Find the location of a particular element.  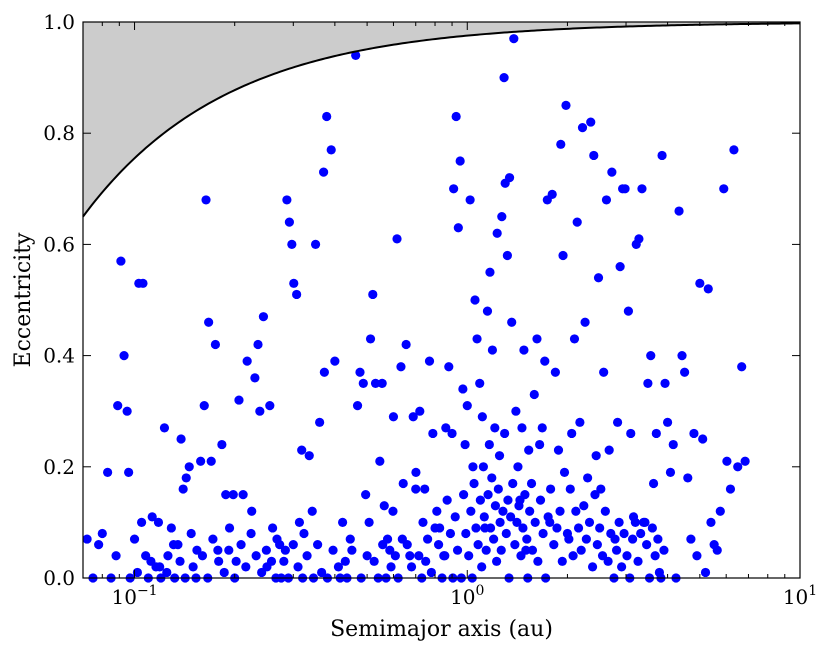

x-tick-label: 10¹ is located at coordinates (800, 596).